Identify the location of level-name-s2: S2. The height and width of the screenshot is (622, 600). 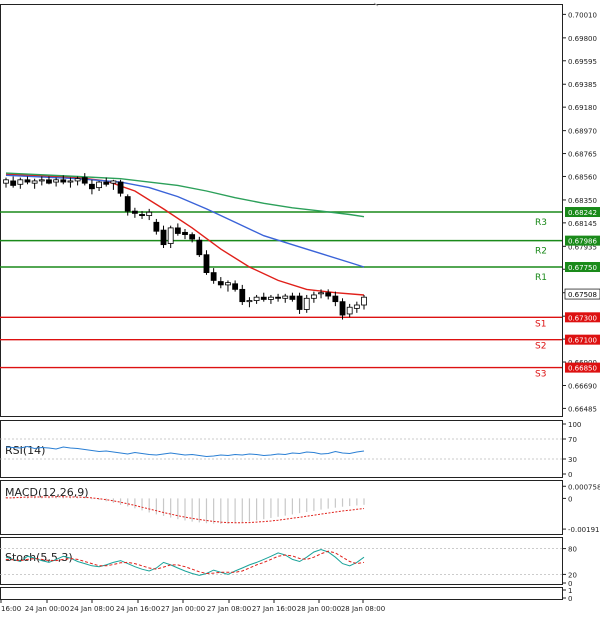
(540, 347).